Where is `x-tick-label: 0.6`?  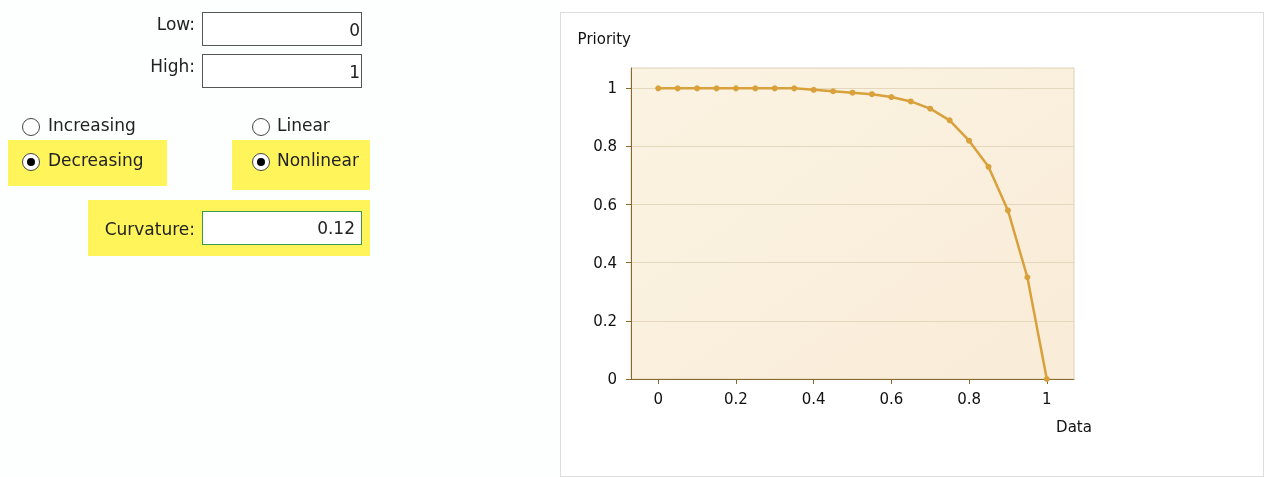 x-tick-label: 0.6 is located at coordinates (891, 398).